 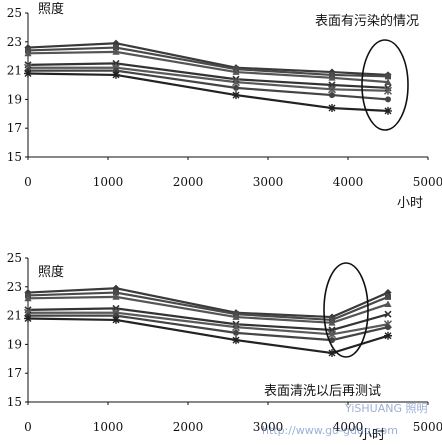 I want to click on annotation-text: 表面清洗以后再测试, so click(x=322, y=391).